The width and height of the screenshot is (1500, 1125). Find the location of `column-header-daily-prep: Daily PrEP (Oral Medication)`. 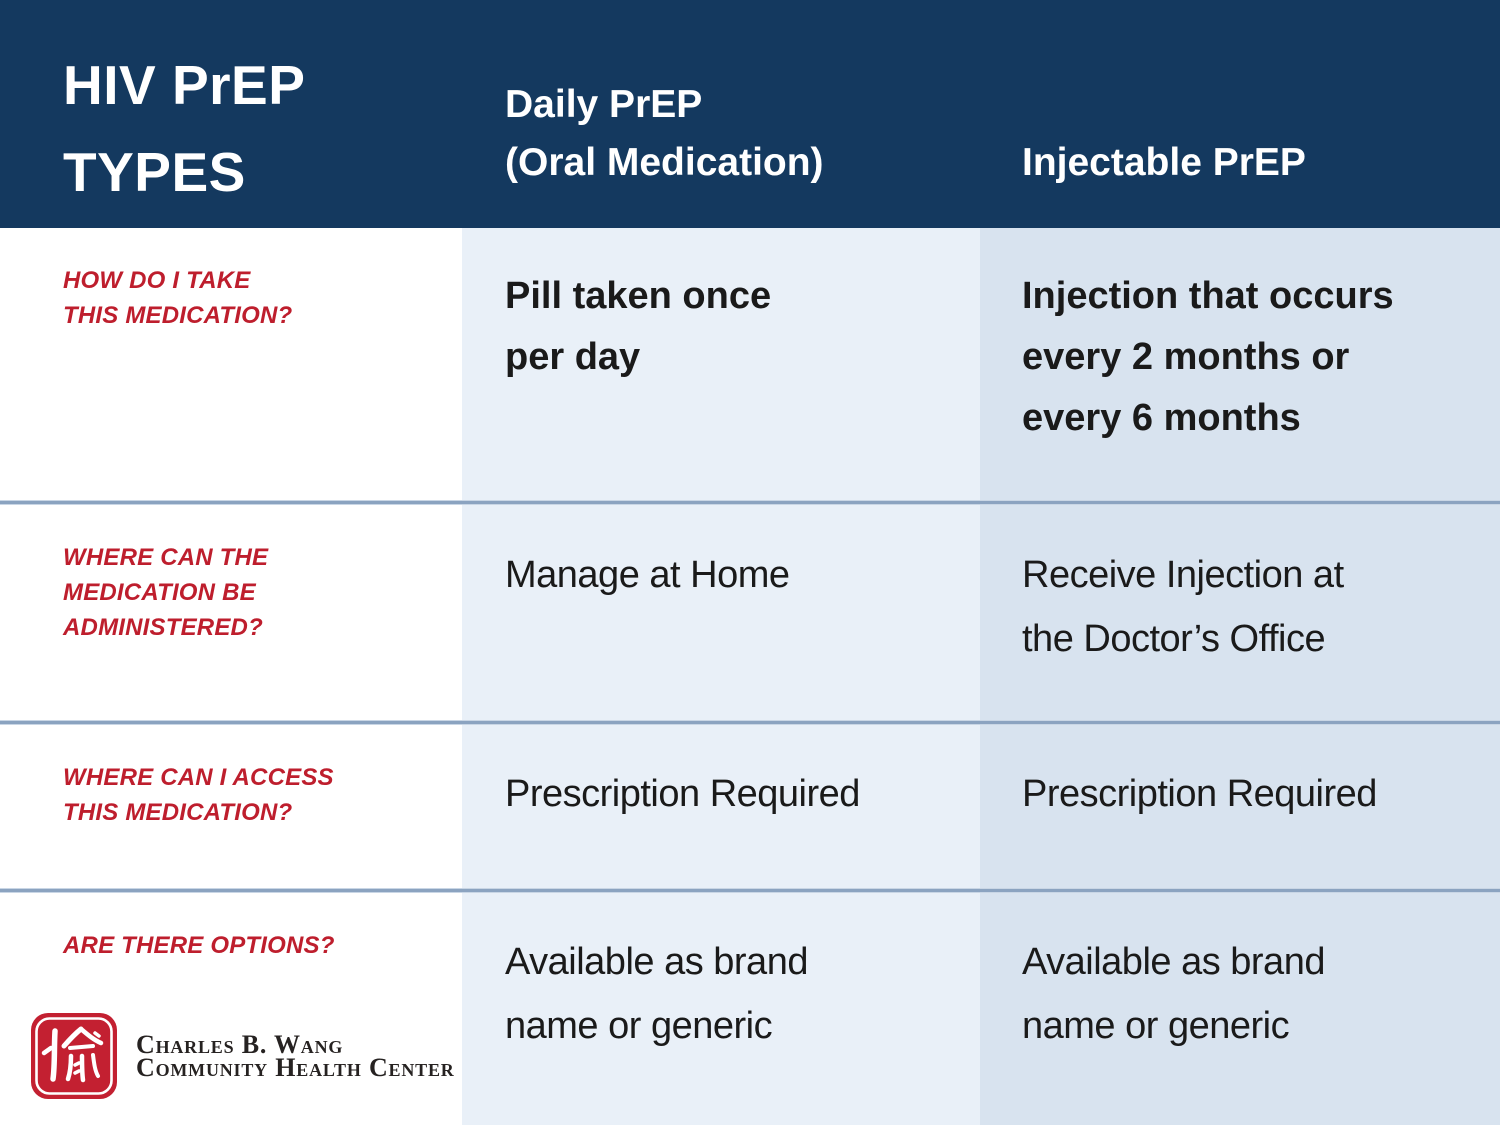

column-header-daily-prep: Daily PrEP (Oral Medication) is located at coordinates (664, 133).